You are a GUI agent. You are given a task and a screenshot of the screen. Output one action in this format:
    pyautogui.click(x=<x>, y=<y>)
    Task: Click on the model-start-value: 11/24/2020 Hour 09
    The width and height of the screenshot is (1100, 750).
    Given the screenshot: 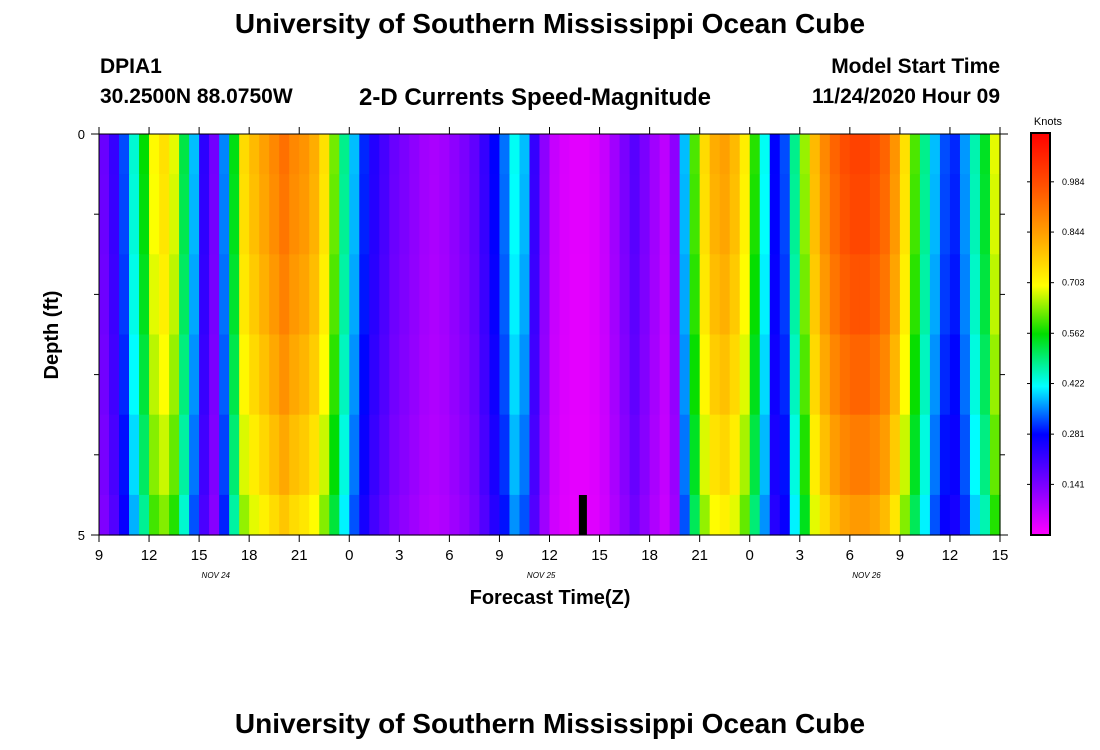 What is the action you would take?
    pyautogui.click(x=906, y=96)
    